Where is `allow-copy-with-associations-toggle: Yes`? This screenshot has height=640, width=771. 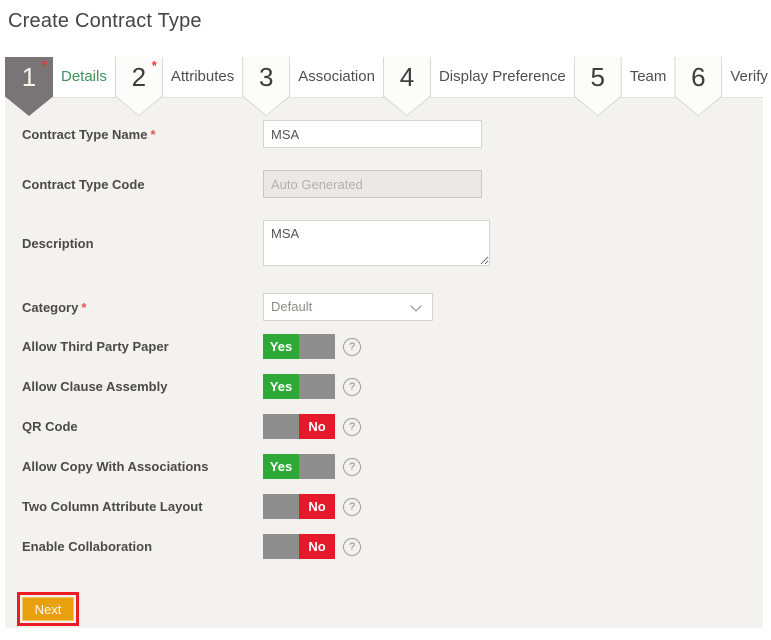
allow-copy-with-associations-toggle: Yes is located at coordinates (299, 466).